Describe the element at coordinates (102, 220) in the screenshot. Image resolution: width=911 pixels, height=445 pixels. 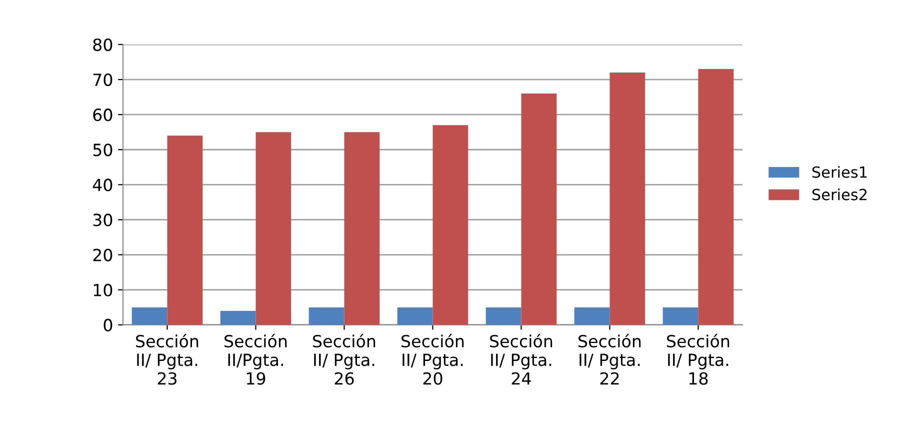
I see `y-tick-label: 30` at that location.